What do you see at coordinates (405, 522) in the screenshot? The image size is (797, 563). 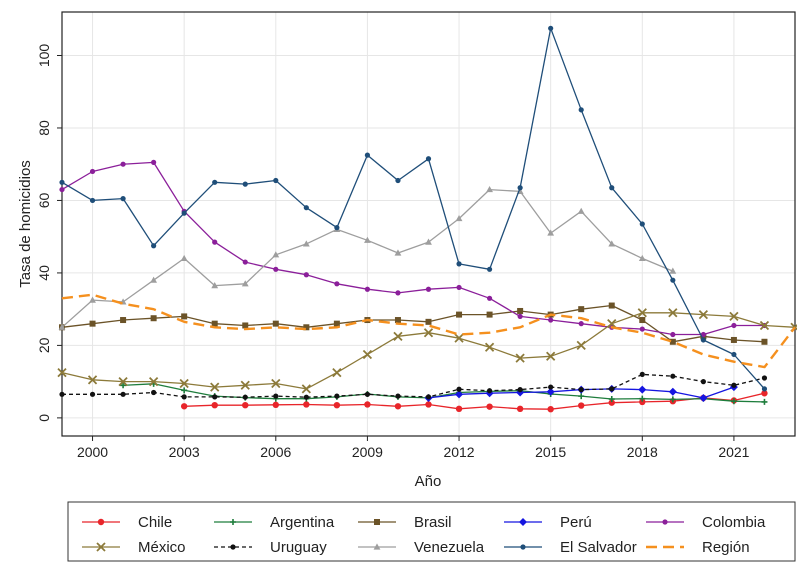 I see `legend-item-brasil: Brasil` at bounding box center [405, 522].